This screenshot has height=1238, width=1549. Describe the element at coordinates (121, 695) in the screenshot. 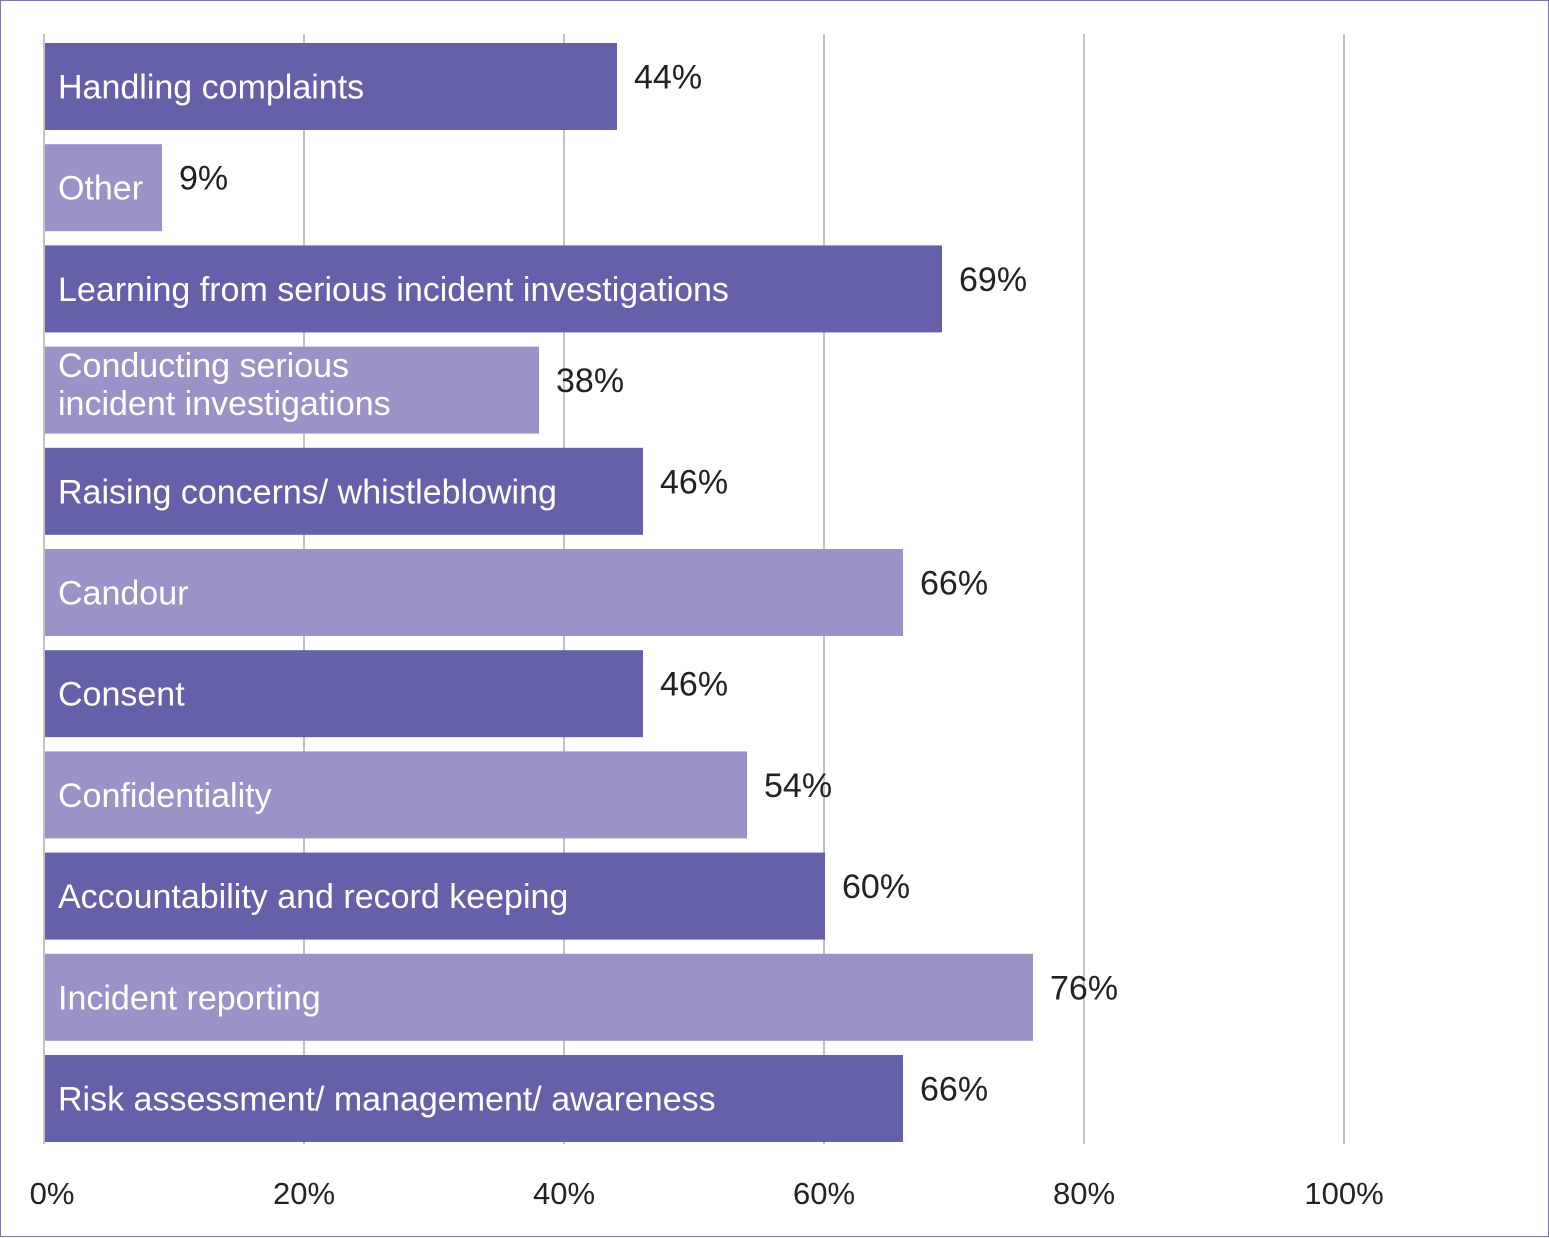

I see `category-label: Consent` at that location.